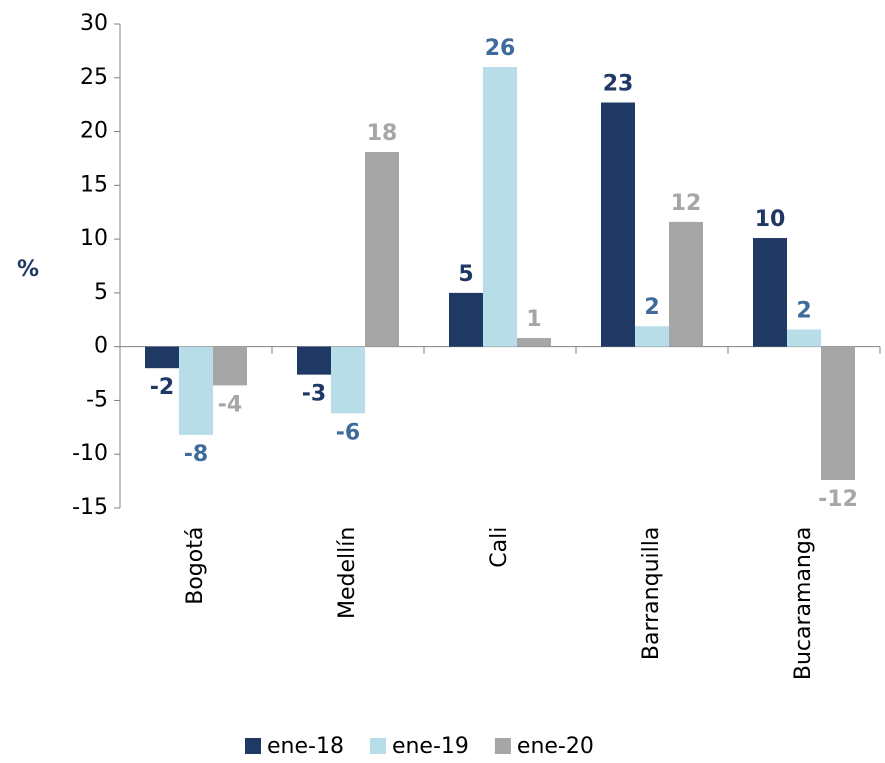  What do you see at coordinates (101, 292) in the screenshot?
I see `y-tick-label: 5` at bounding box center [101, 292].